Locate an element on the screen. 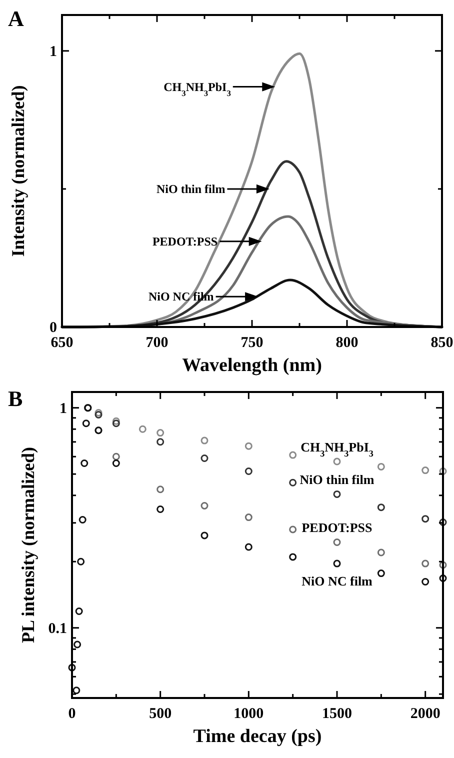 The image size is (454, 758). x-axis-title: Time decay (ps) is located at coordinates (257, 736).